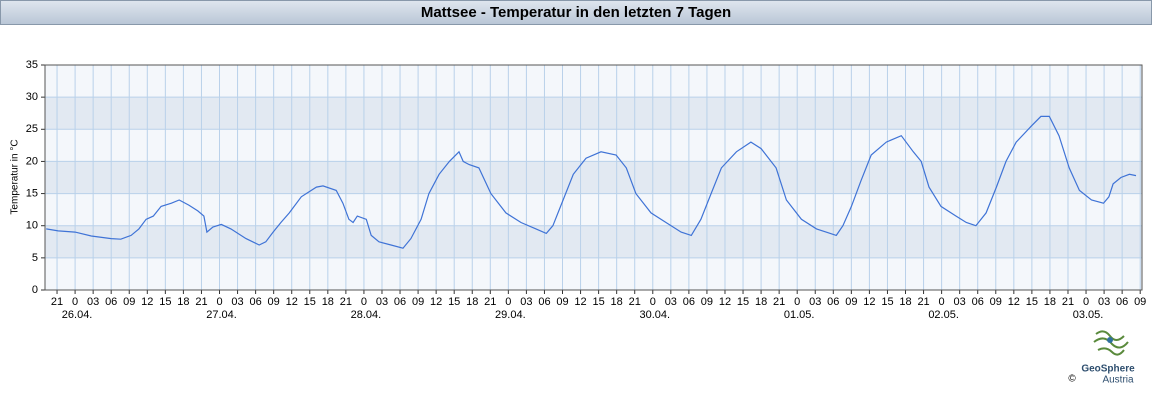 Image resolution: width=1152 pixels, height=400 pixels. What do you see at coordinates (32, 97) in the screenshot?
I see `y-tick-label: 30` at bounding box center [32, 97].